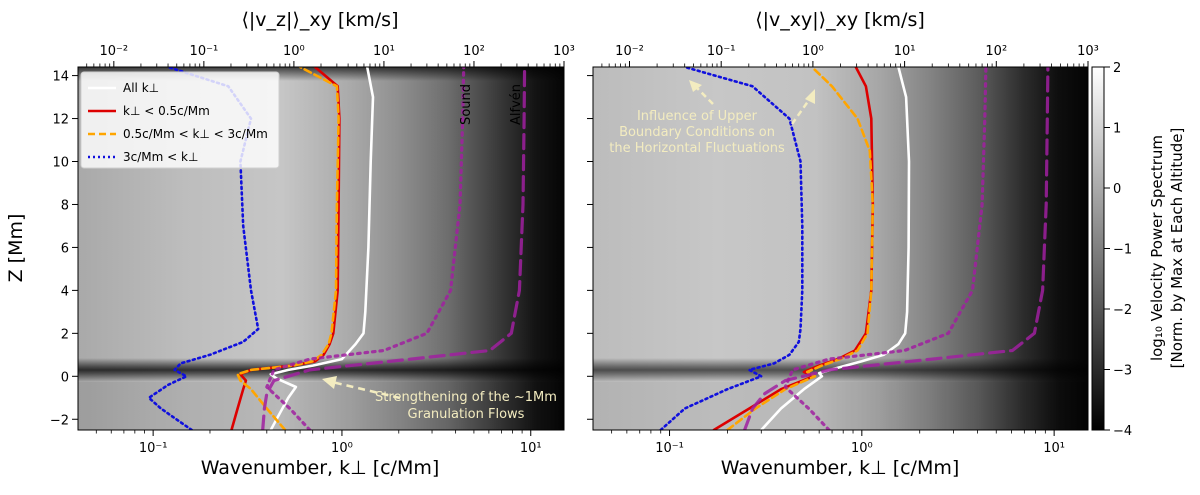 This screenshot has width=1200, height=495. What do you see at coordinates (721, 51) in the screenshot?
I see `right-top-xtick-label: 10⁻¹` at bounding box center [721, 51].